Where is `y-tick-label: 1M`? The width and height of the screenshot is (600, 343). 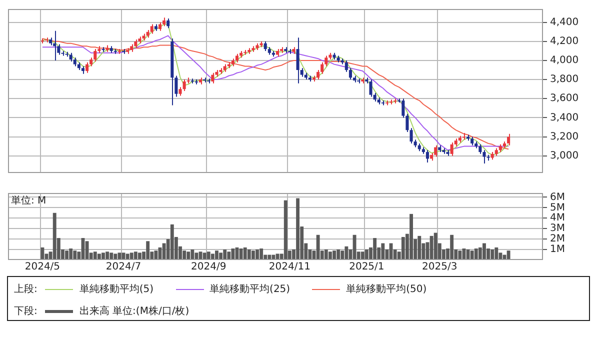 y-tick-label: 1M is located at coordinates (557, 250).